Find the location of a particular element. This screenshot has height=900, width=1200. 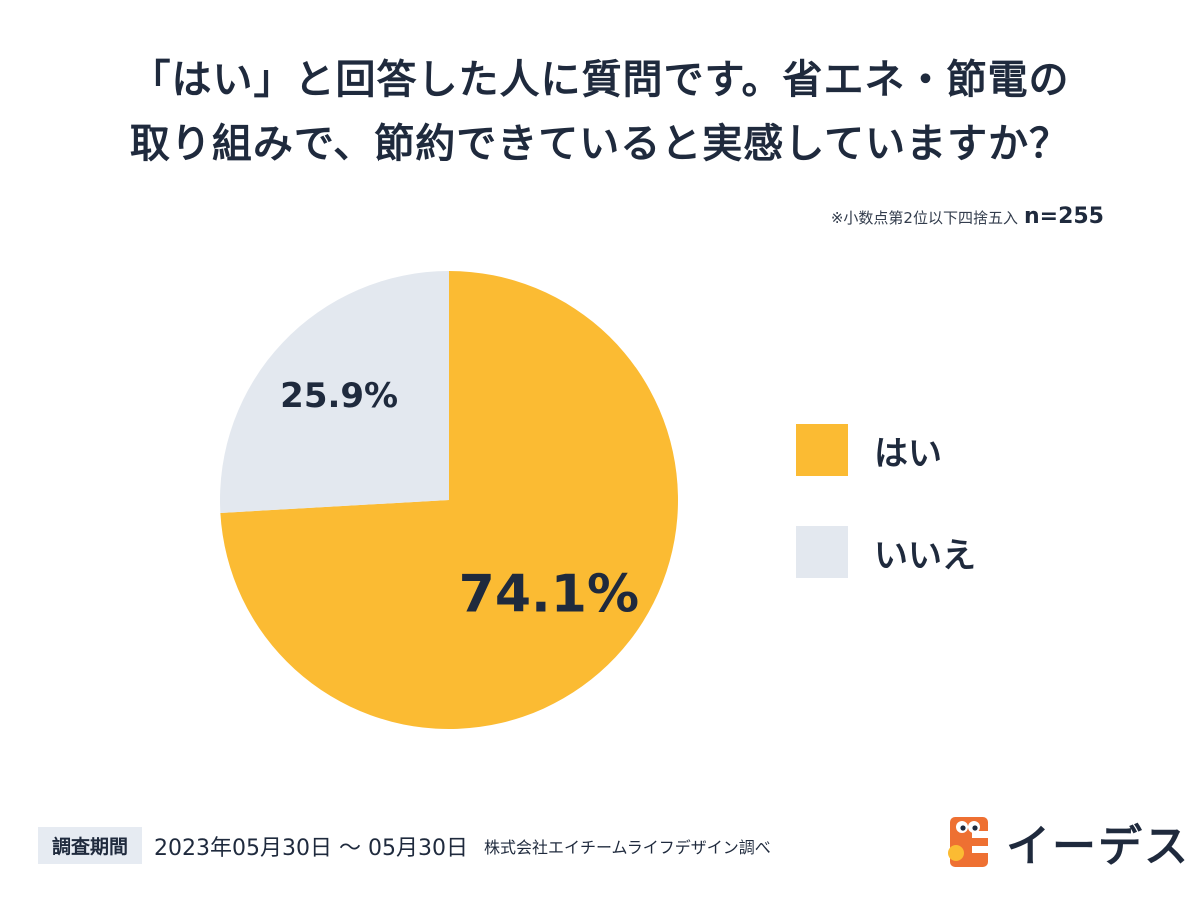

survey-period-value: 2023年05月30日 〜 05月30日 is located at coordinates (311, 848).